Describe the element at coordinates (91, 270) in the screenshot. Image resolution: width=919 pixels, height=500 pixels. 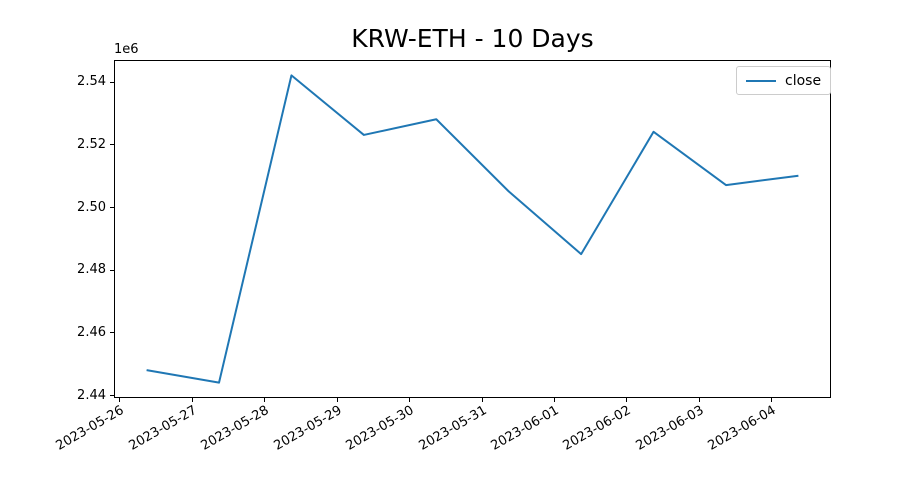
I see `y-tick-label: 2.48` at that location.